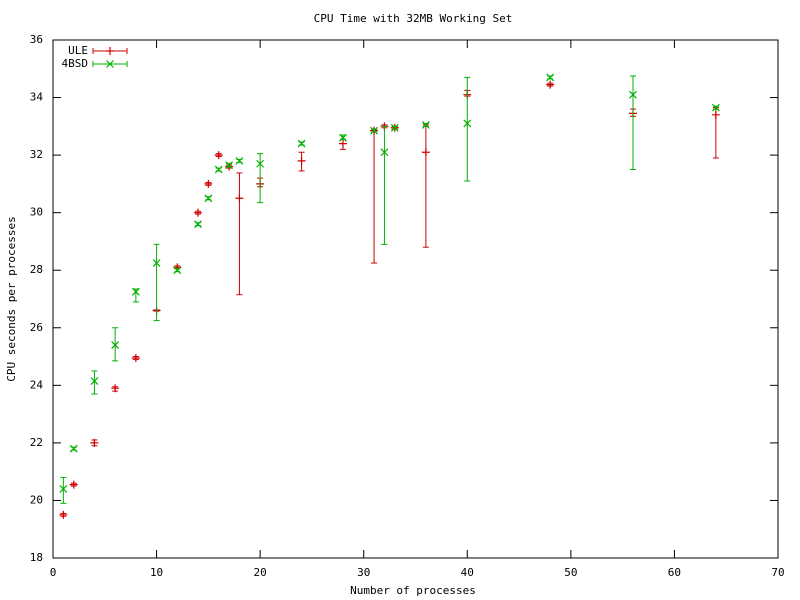 The image size is (800, 600). What do you see at coordinates (36, 269) in the screenshot?
I see `y-tick-label: 28` at bounding box center [36, 269].